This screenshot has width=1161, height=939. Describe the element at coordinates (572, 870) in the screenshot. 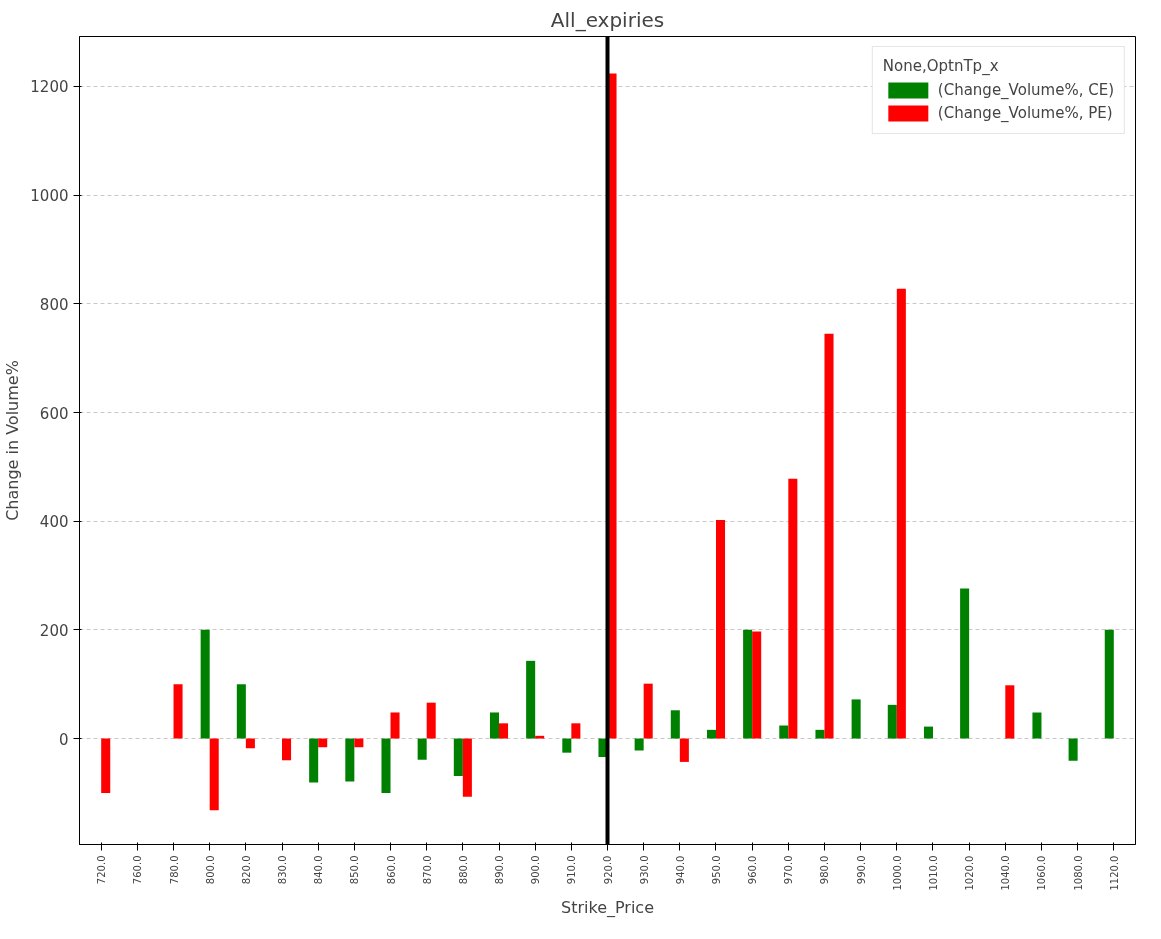

I see `x-tick-label: 910.0` at that location.